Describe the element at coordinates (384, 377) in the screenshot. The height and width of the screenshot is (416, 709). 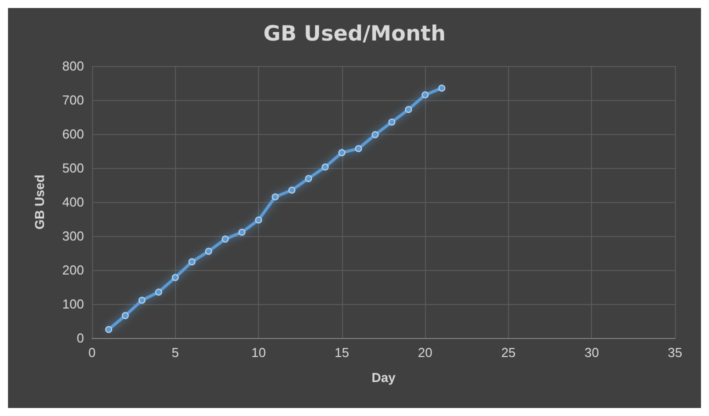
I see `x-axis-title: Day` at that location.